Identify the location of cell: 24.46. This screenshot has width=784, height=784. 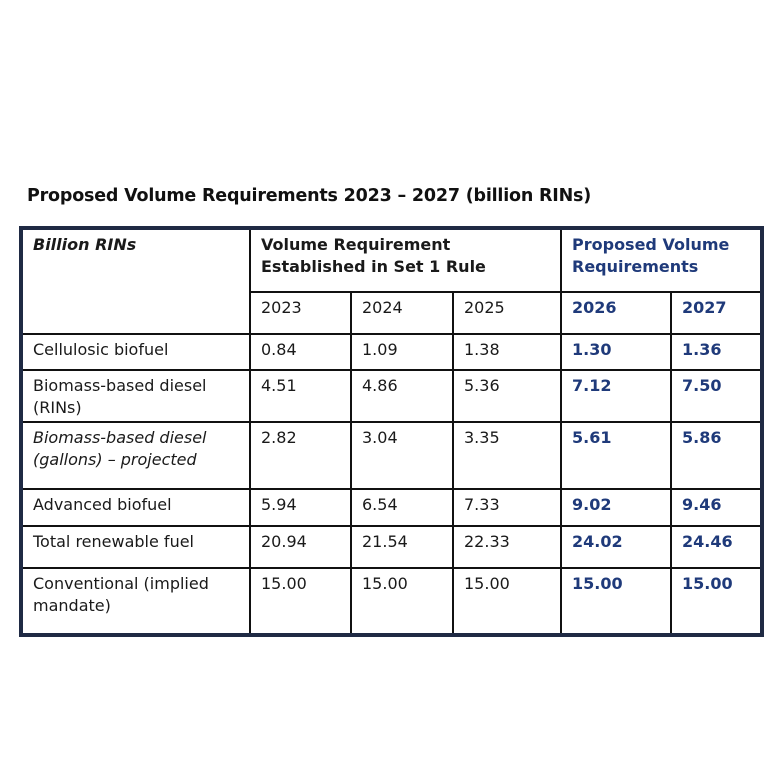
(715, 547).